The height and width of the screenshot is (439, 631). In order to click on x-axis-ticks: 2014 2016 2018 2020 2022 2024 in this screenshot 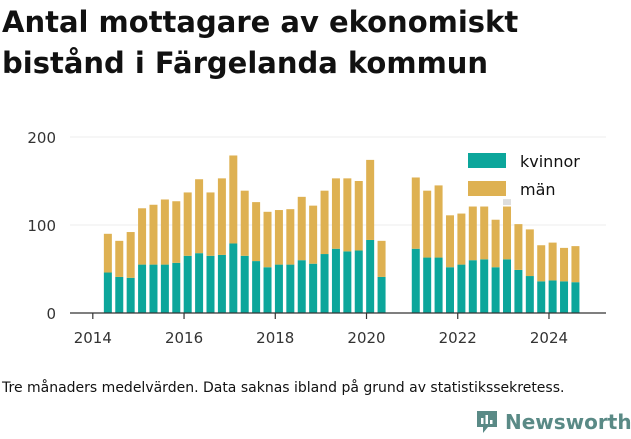, I will do `click(321, 330)`.